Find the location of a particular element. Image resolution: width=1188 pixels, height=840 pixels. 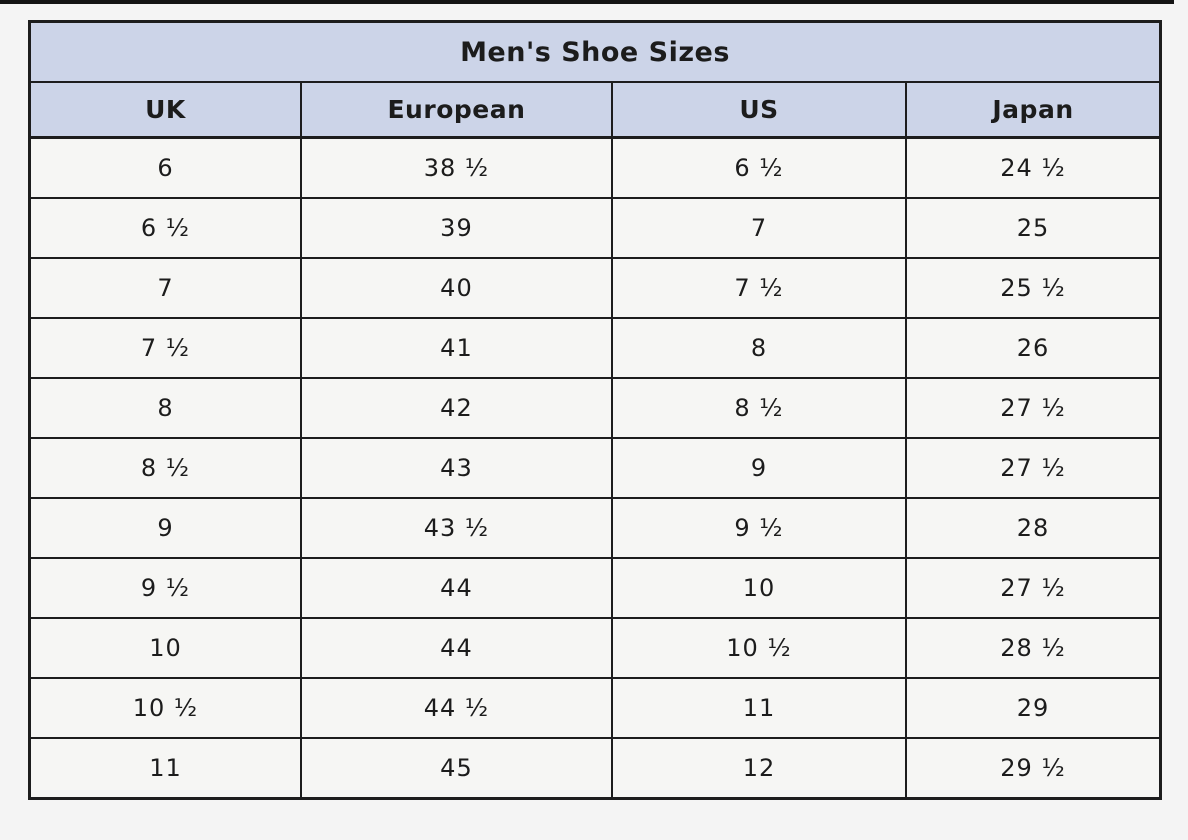

table-row: 8 ½ 43 9 27 ½ is located at coordinates (595, 468).